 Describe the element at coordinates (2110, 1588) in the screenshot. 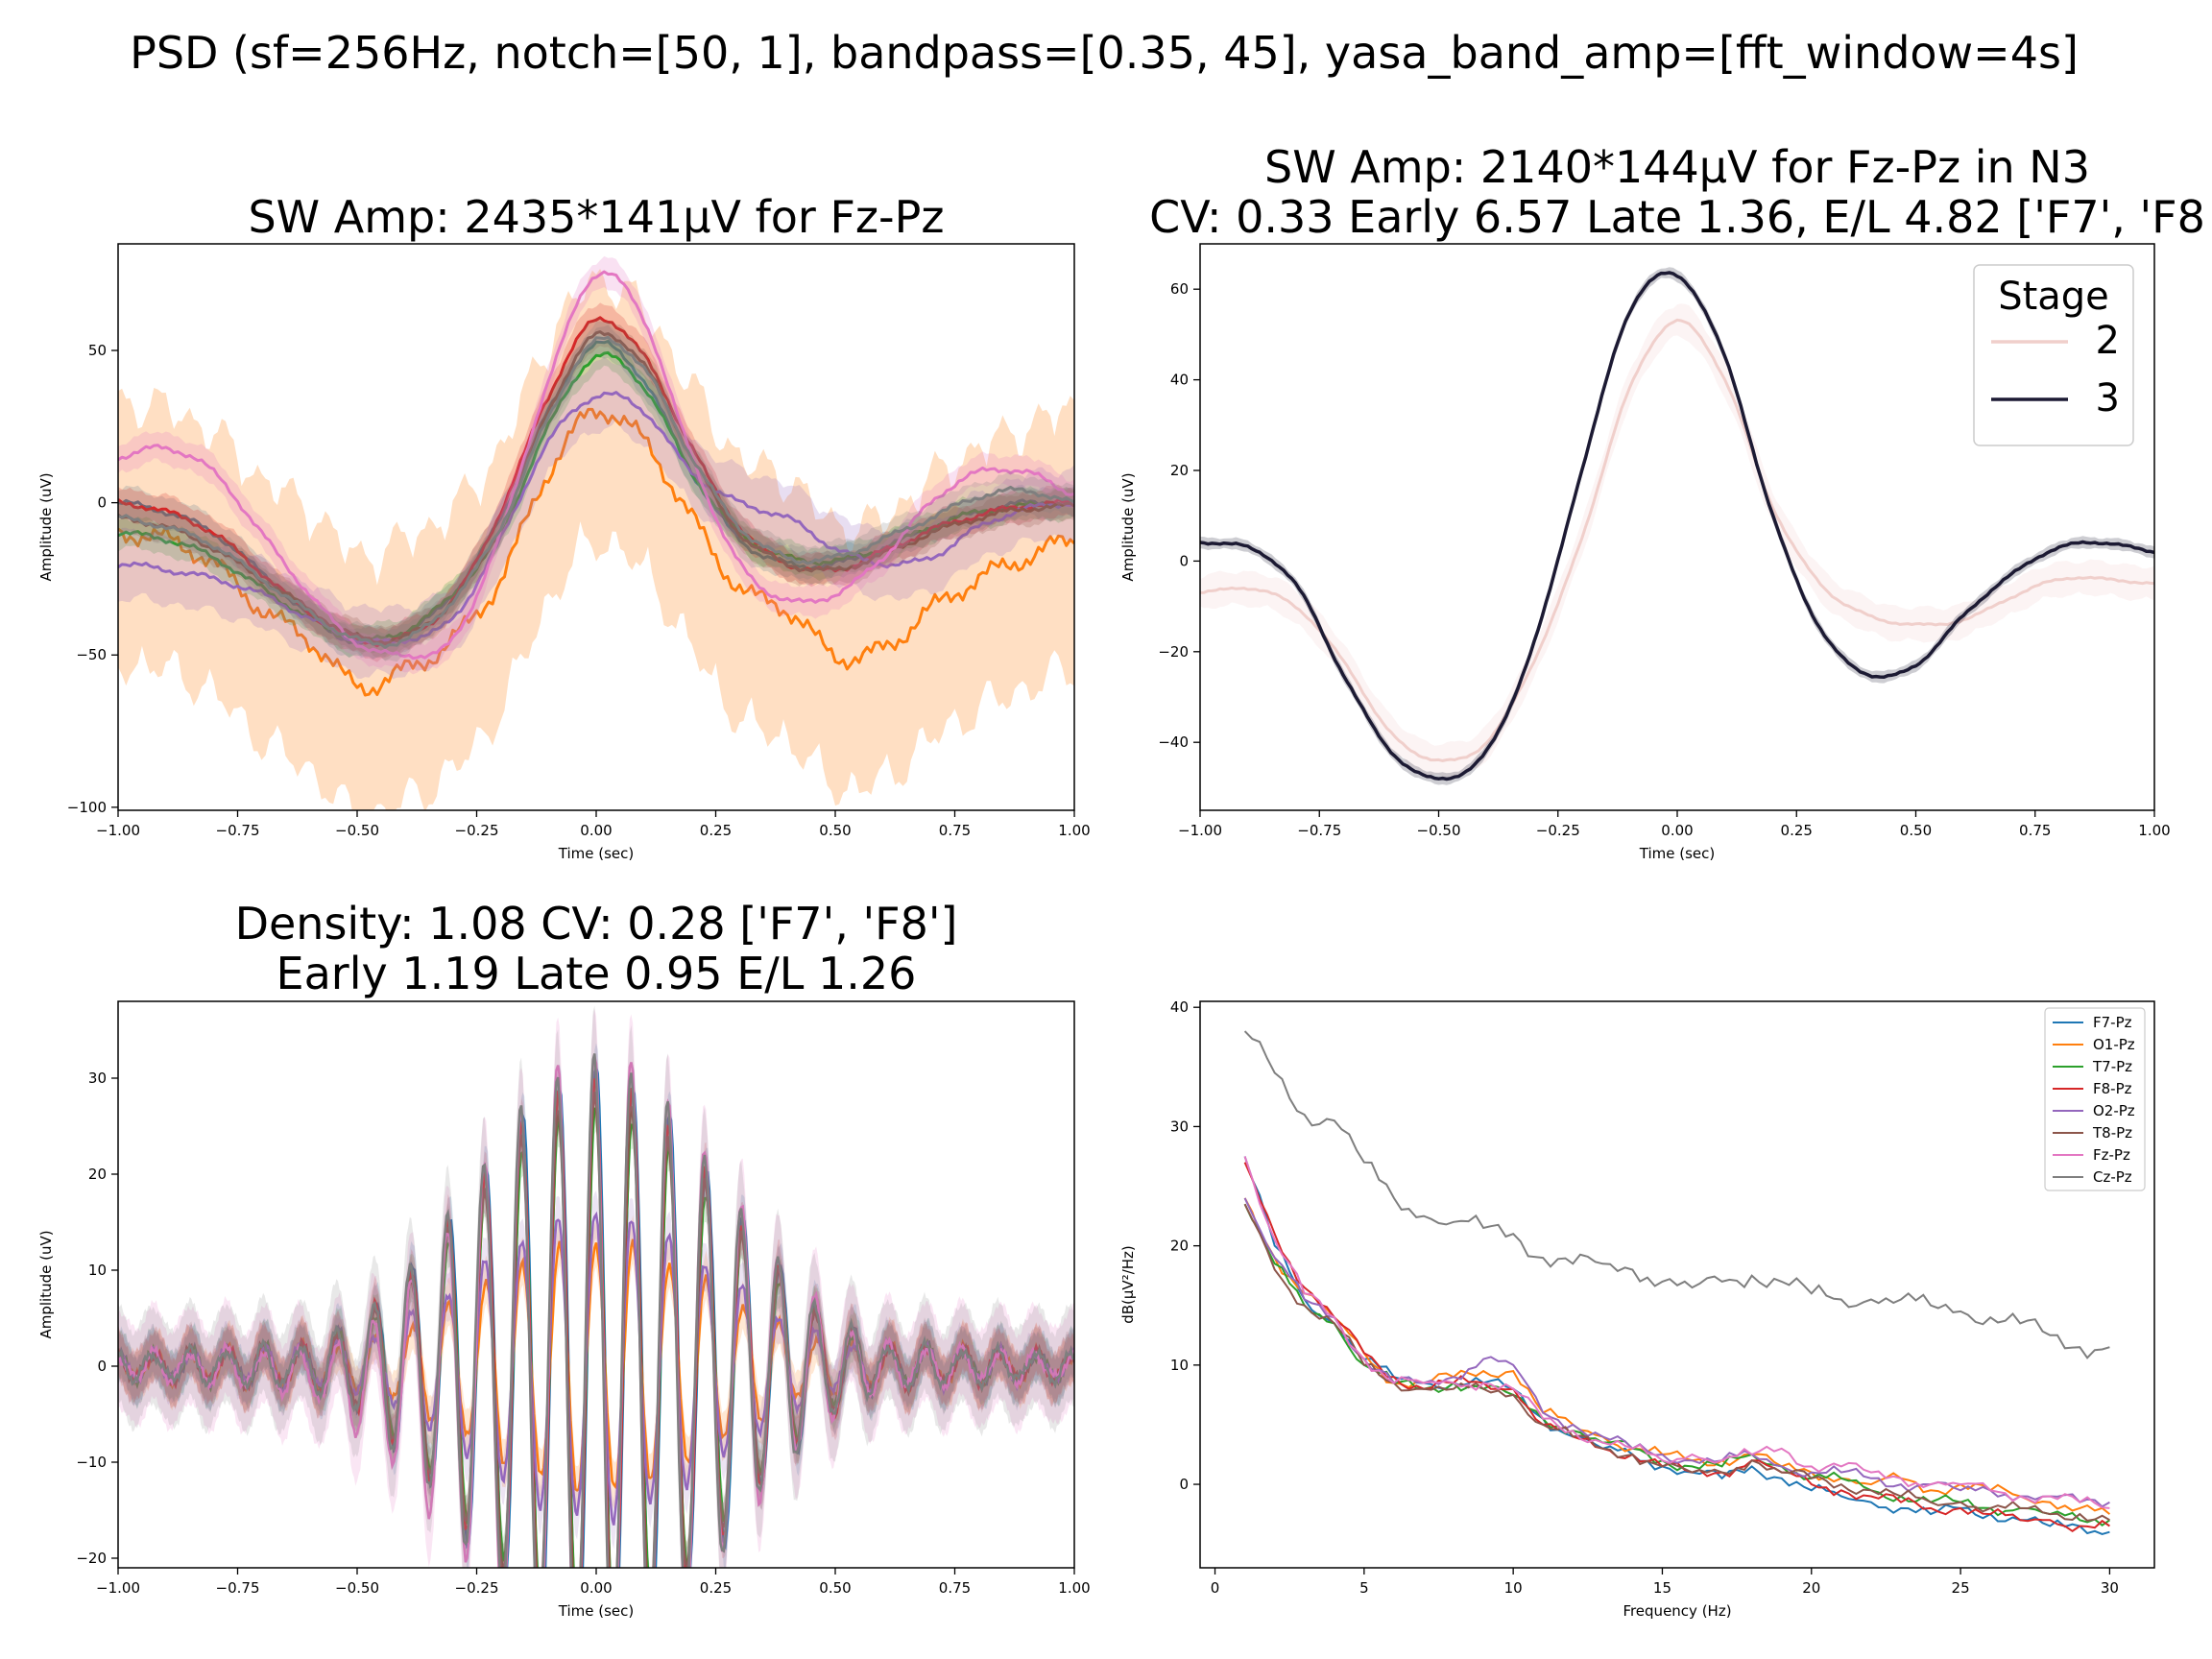

I see `x-tick-label: 30` at that location.